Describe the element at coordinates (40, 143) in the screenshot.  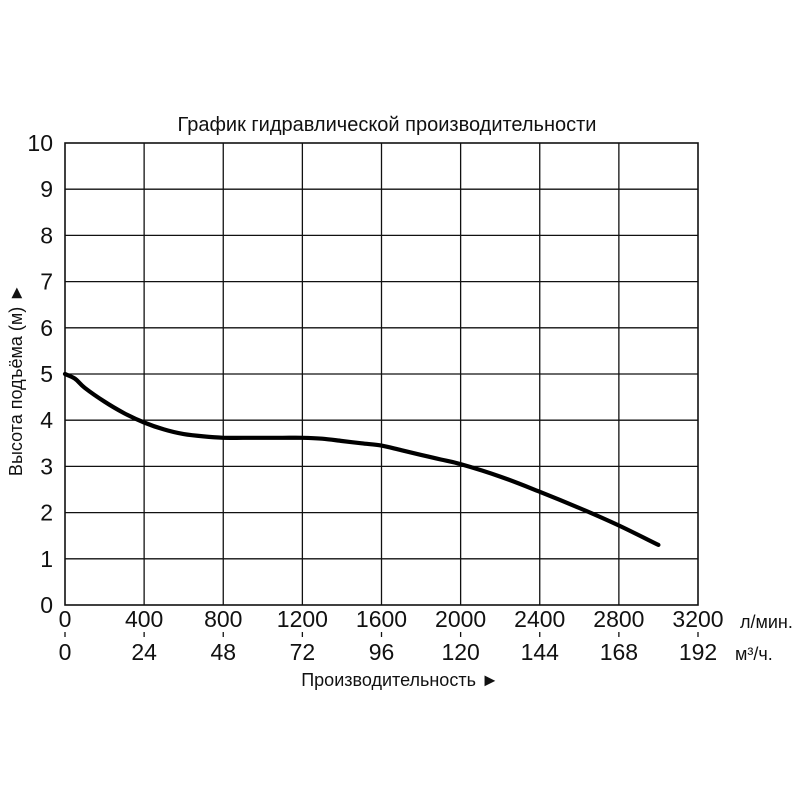
I see `y-tick-label: 10` at that location.